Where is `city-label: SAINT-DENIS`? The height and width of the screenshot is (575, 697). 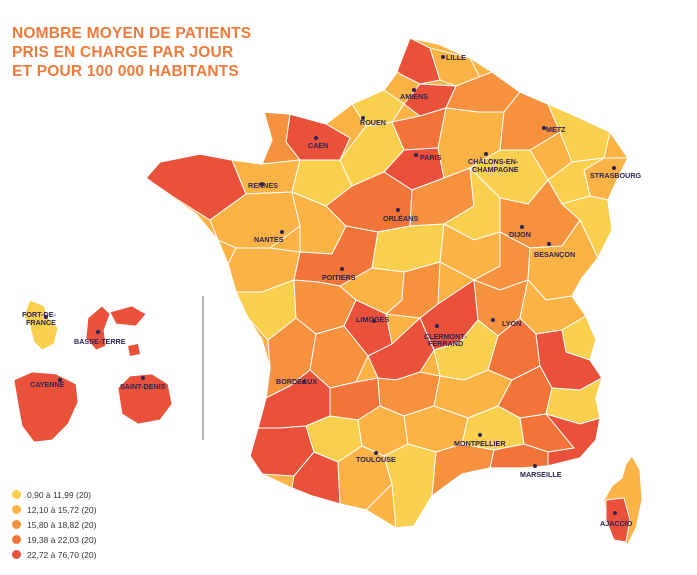
city-label: SAINT-DENIS is located at coordinates (143, 386).